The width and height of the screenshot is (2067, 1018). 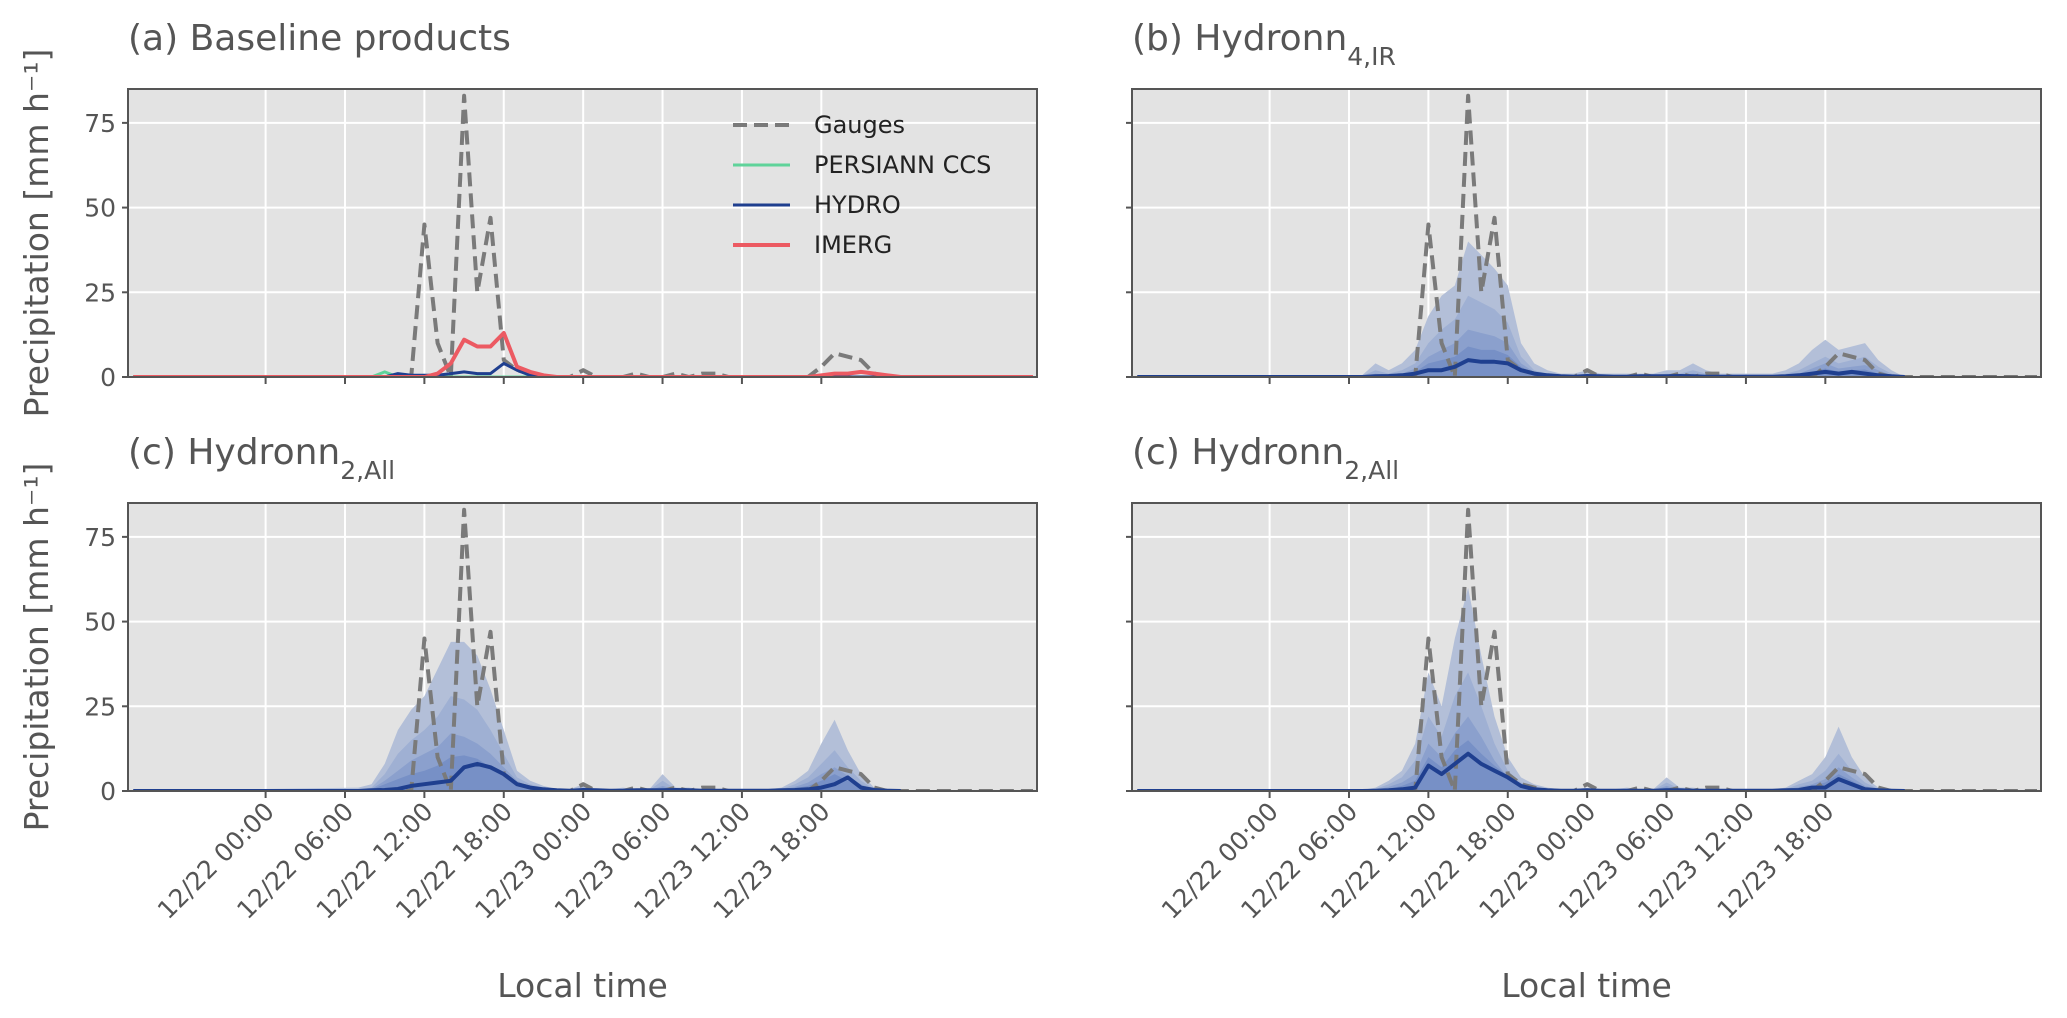 What do you see at coordinates (583, 354) in the screenshot?
I see `series-imerg` at bounding box center [583, 354].